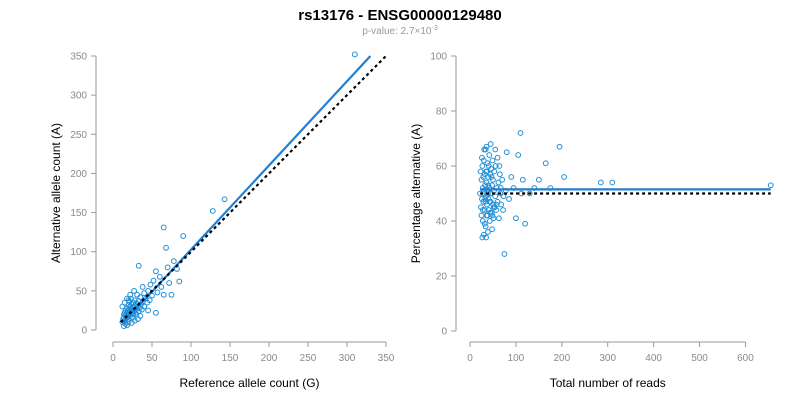 The image size is (800, 400). Describe the element at coordinates (442, 112) in the screenshot. I see `y-tick-label: 80` at that location.